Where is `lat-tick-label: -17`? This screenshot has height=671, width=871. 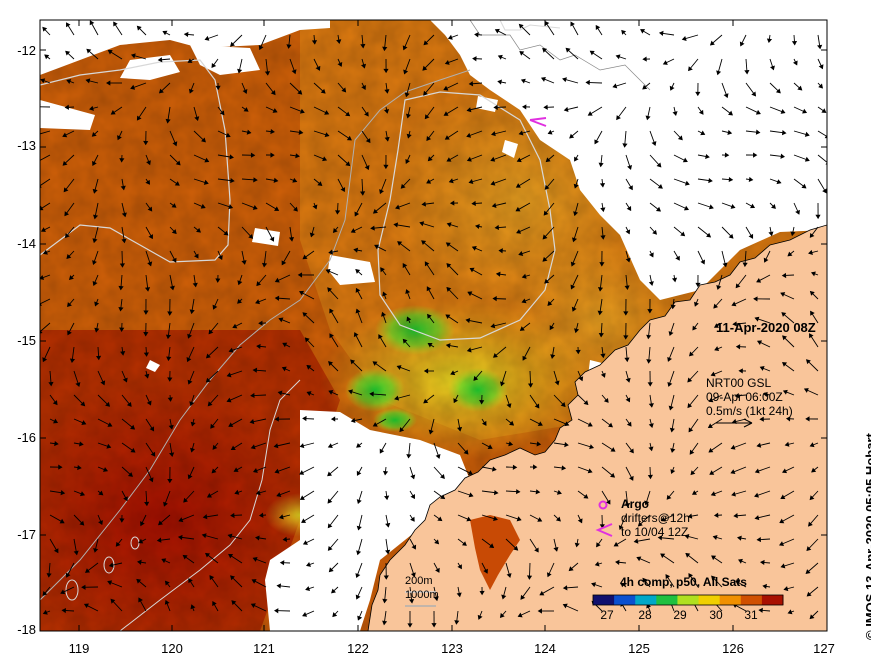 lat-tick-label: -17 is located at coordinates (21, 534).